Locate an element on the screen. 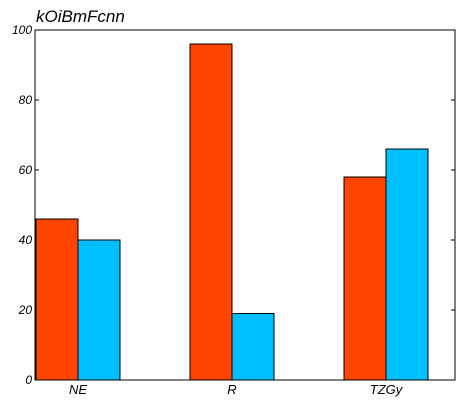  y-tick-label: 20 is located at coordinates (25, 310).